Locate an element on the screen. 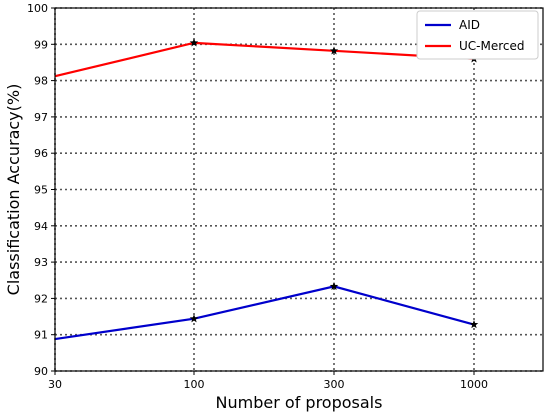  x-tick-label: 300 is located at coordinates (334, 384).